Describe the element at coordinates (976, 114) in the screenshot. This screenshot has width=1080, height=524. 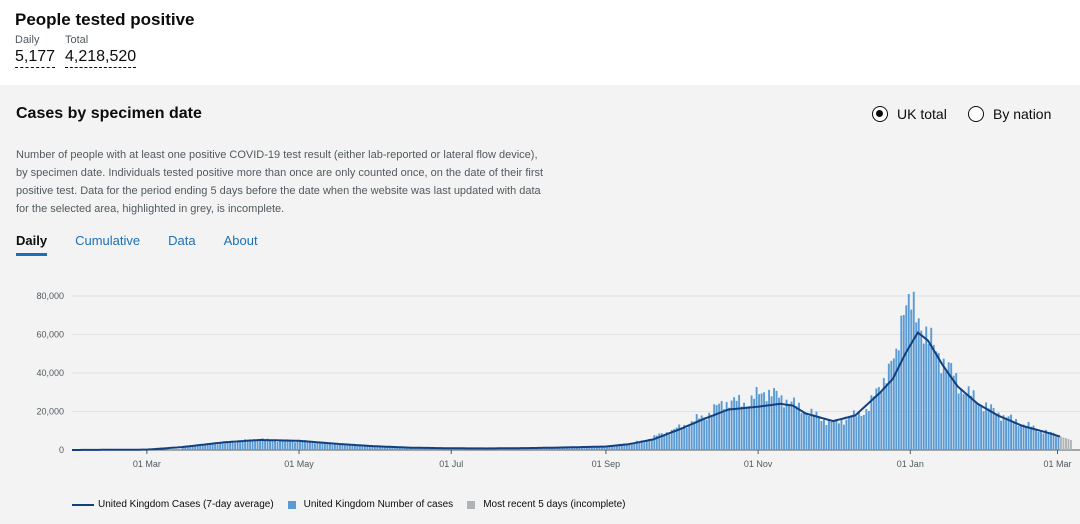
I see `radio-unselected-icon` at that location.